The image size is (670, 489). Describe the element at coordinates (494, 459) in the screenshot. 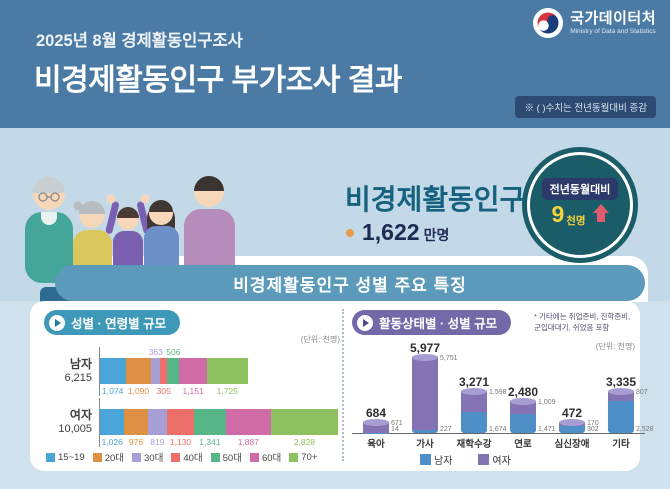

I see `legend-item: 여자` at that location.